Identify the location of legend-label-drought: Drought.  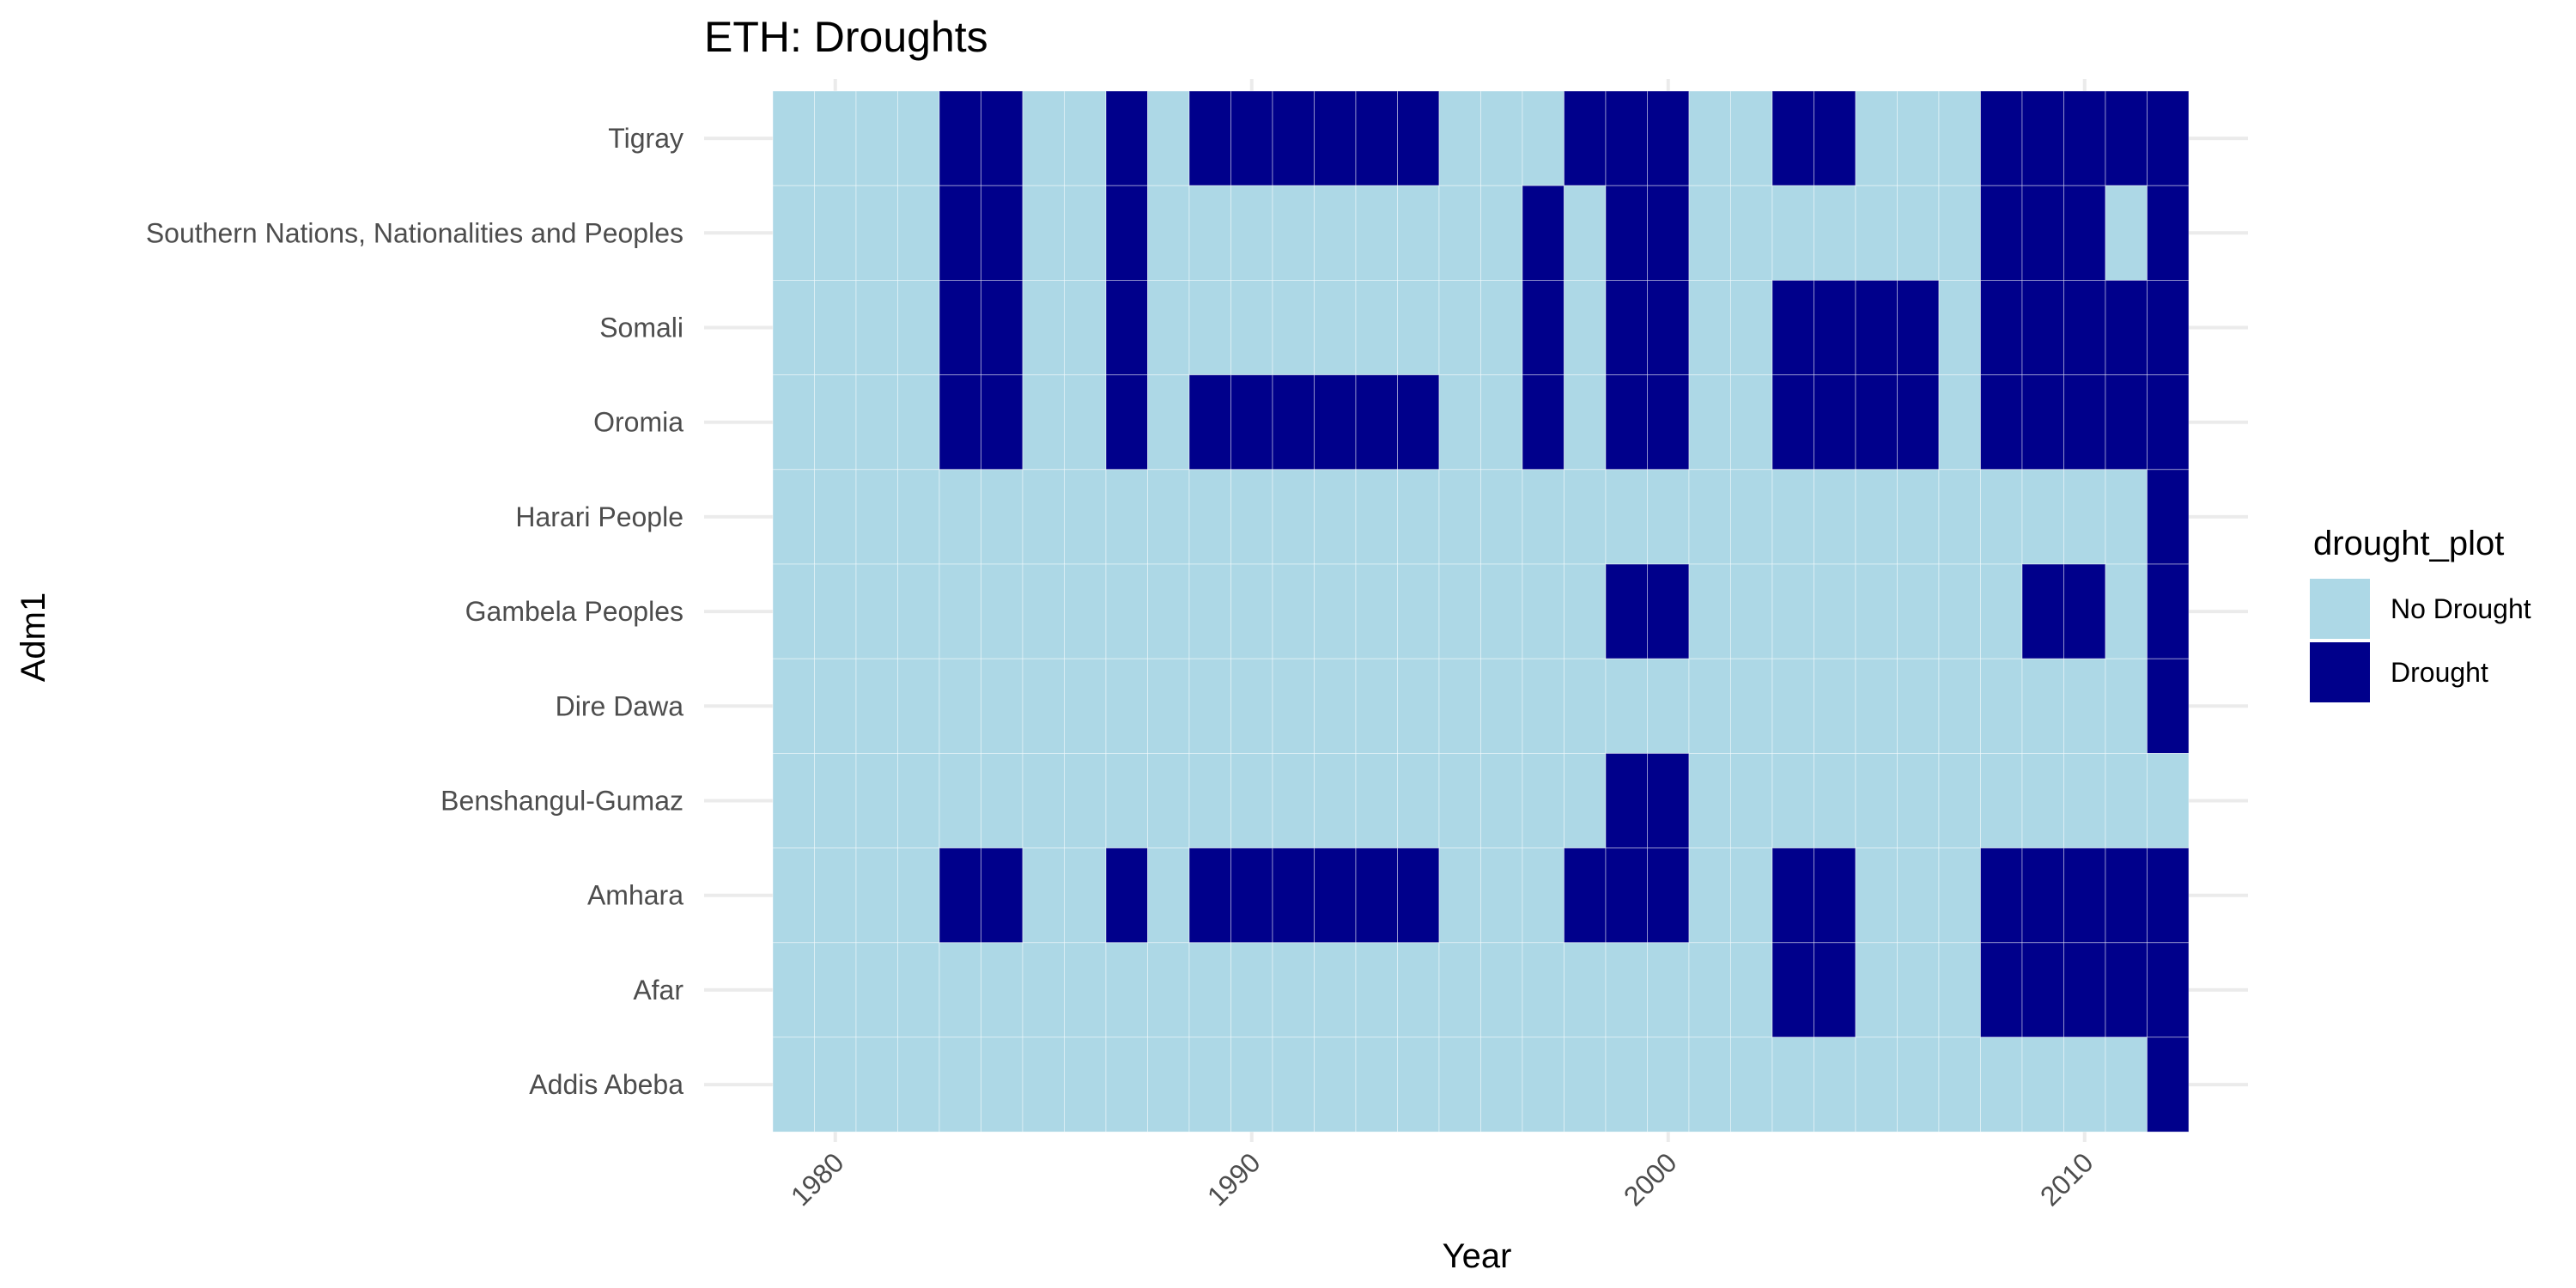
(2440, 673).